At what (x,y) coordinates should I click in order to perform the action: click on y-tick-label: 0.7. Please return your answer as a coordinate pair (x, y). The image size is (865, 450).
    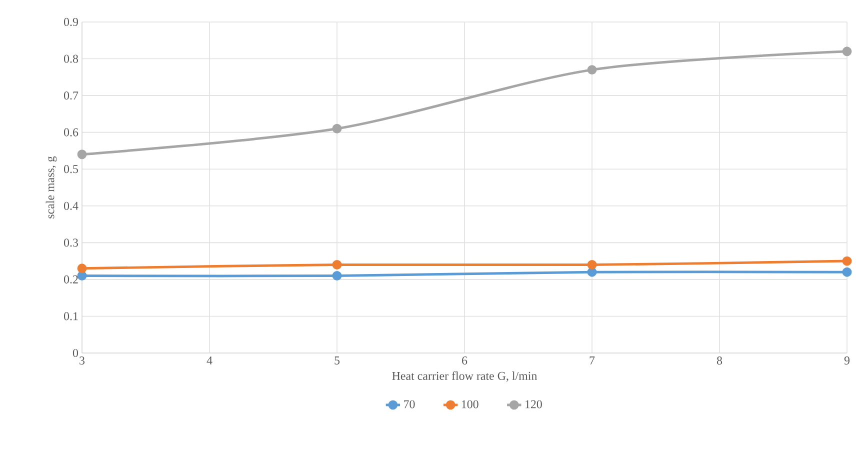
    Looking at the image, I should click on (71, 95).